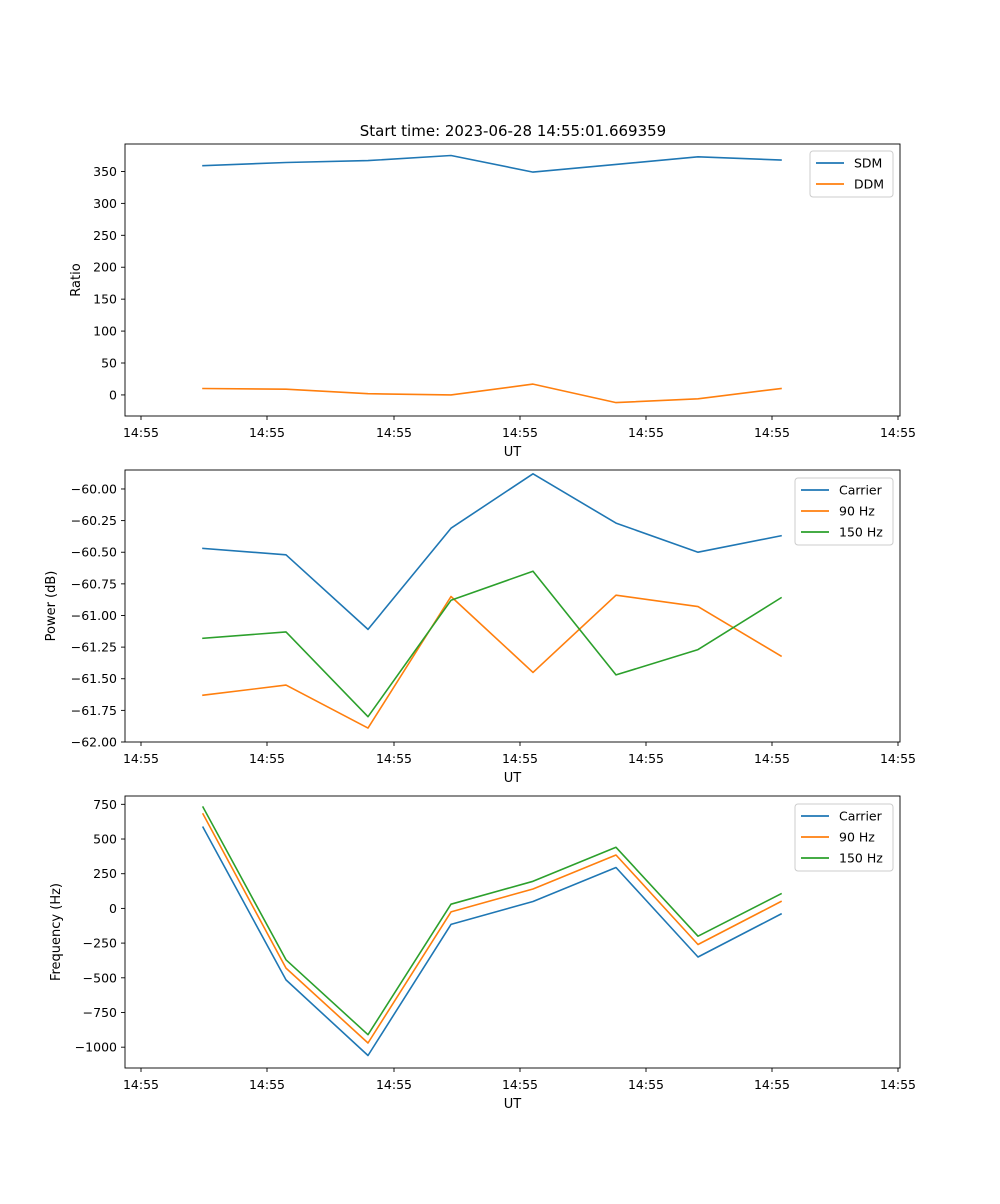  What do you see at coordinates (94, 742) in the screenshot?
I see `y-tick-label: −62.00` at bounding box center [94, 742].